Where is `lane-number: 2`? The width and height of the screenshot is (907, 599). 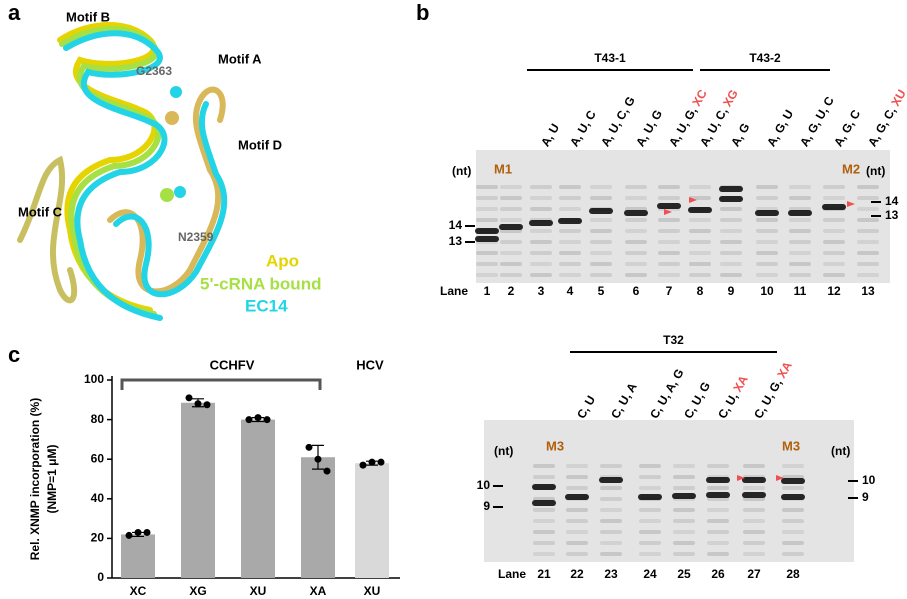 lane-number: 2 is located at coordinates (511, 291).